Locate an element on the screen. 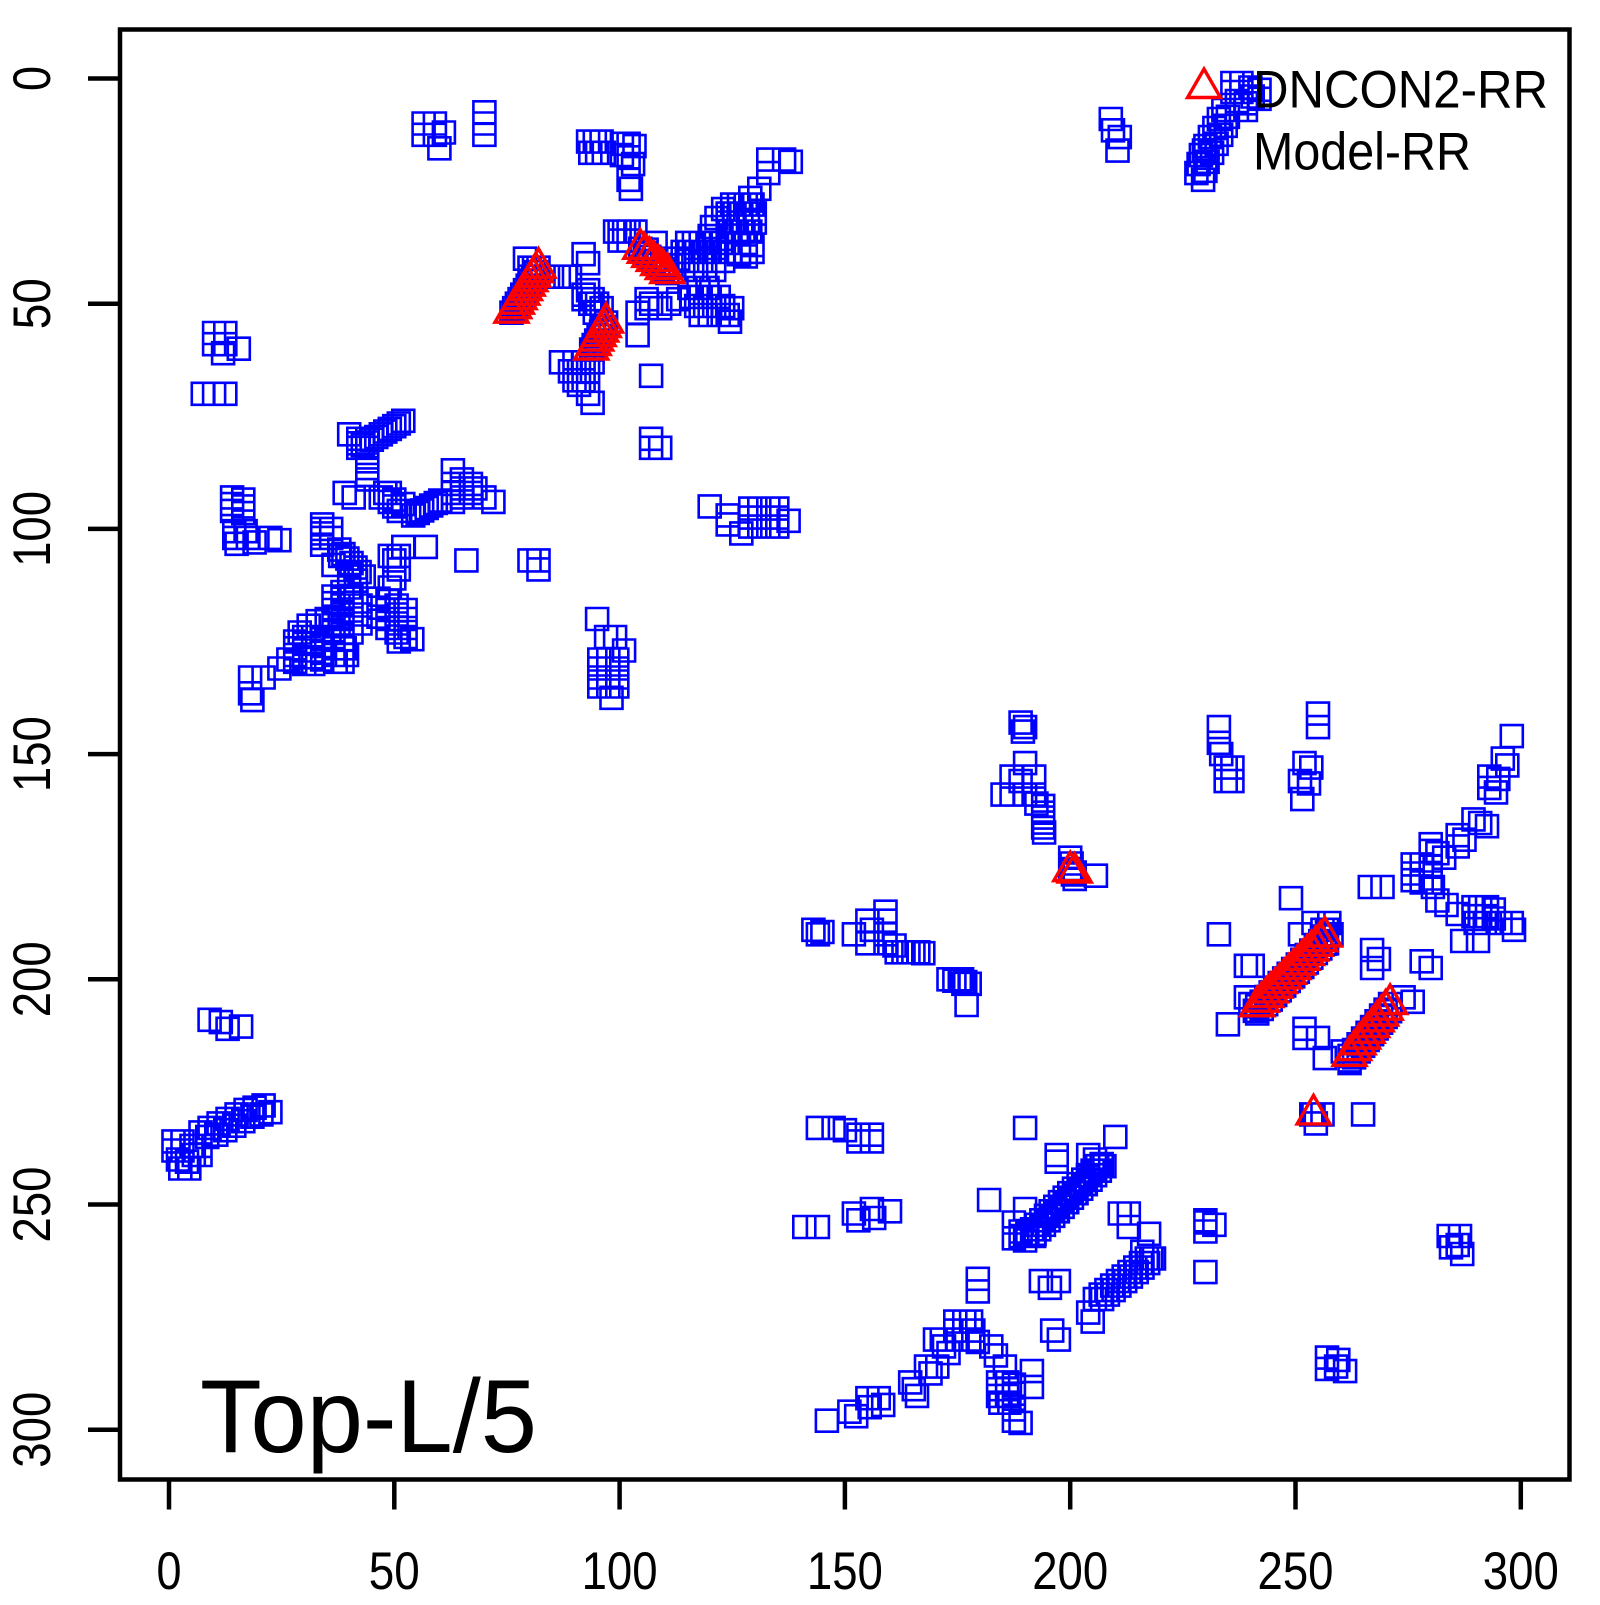 The width and height of the screenshot is (1600, 1605). svg-text: Model-RR is located at coordinates (1362, 152).